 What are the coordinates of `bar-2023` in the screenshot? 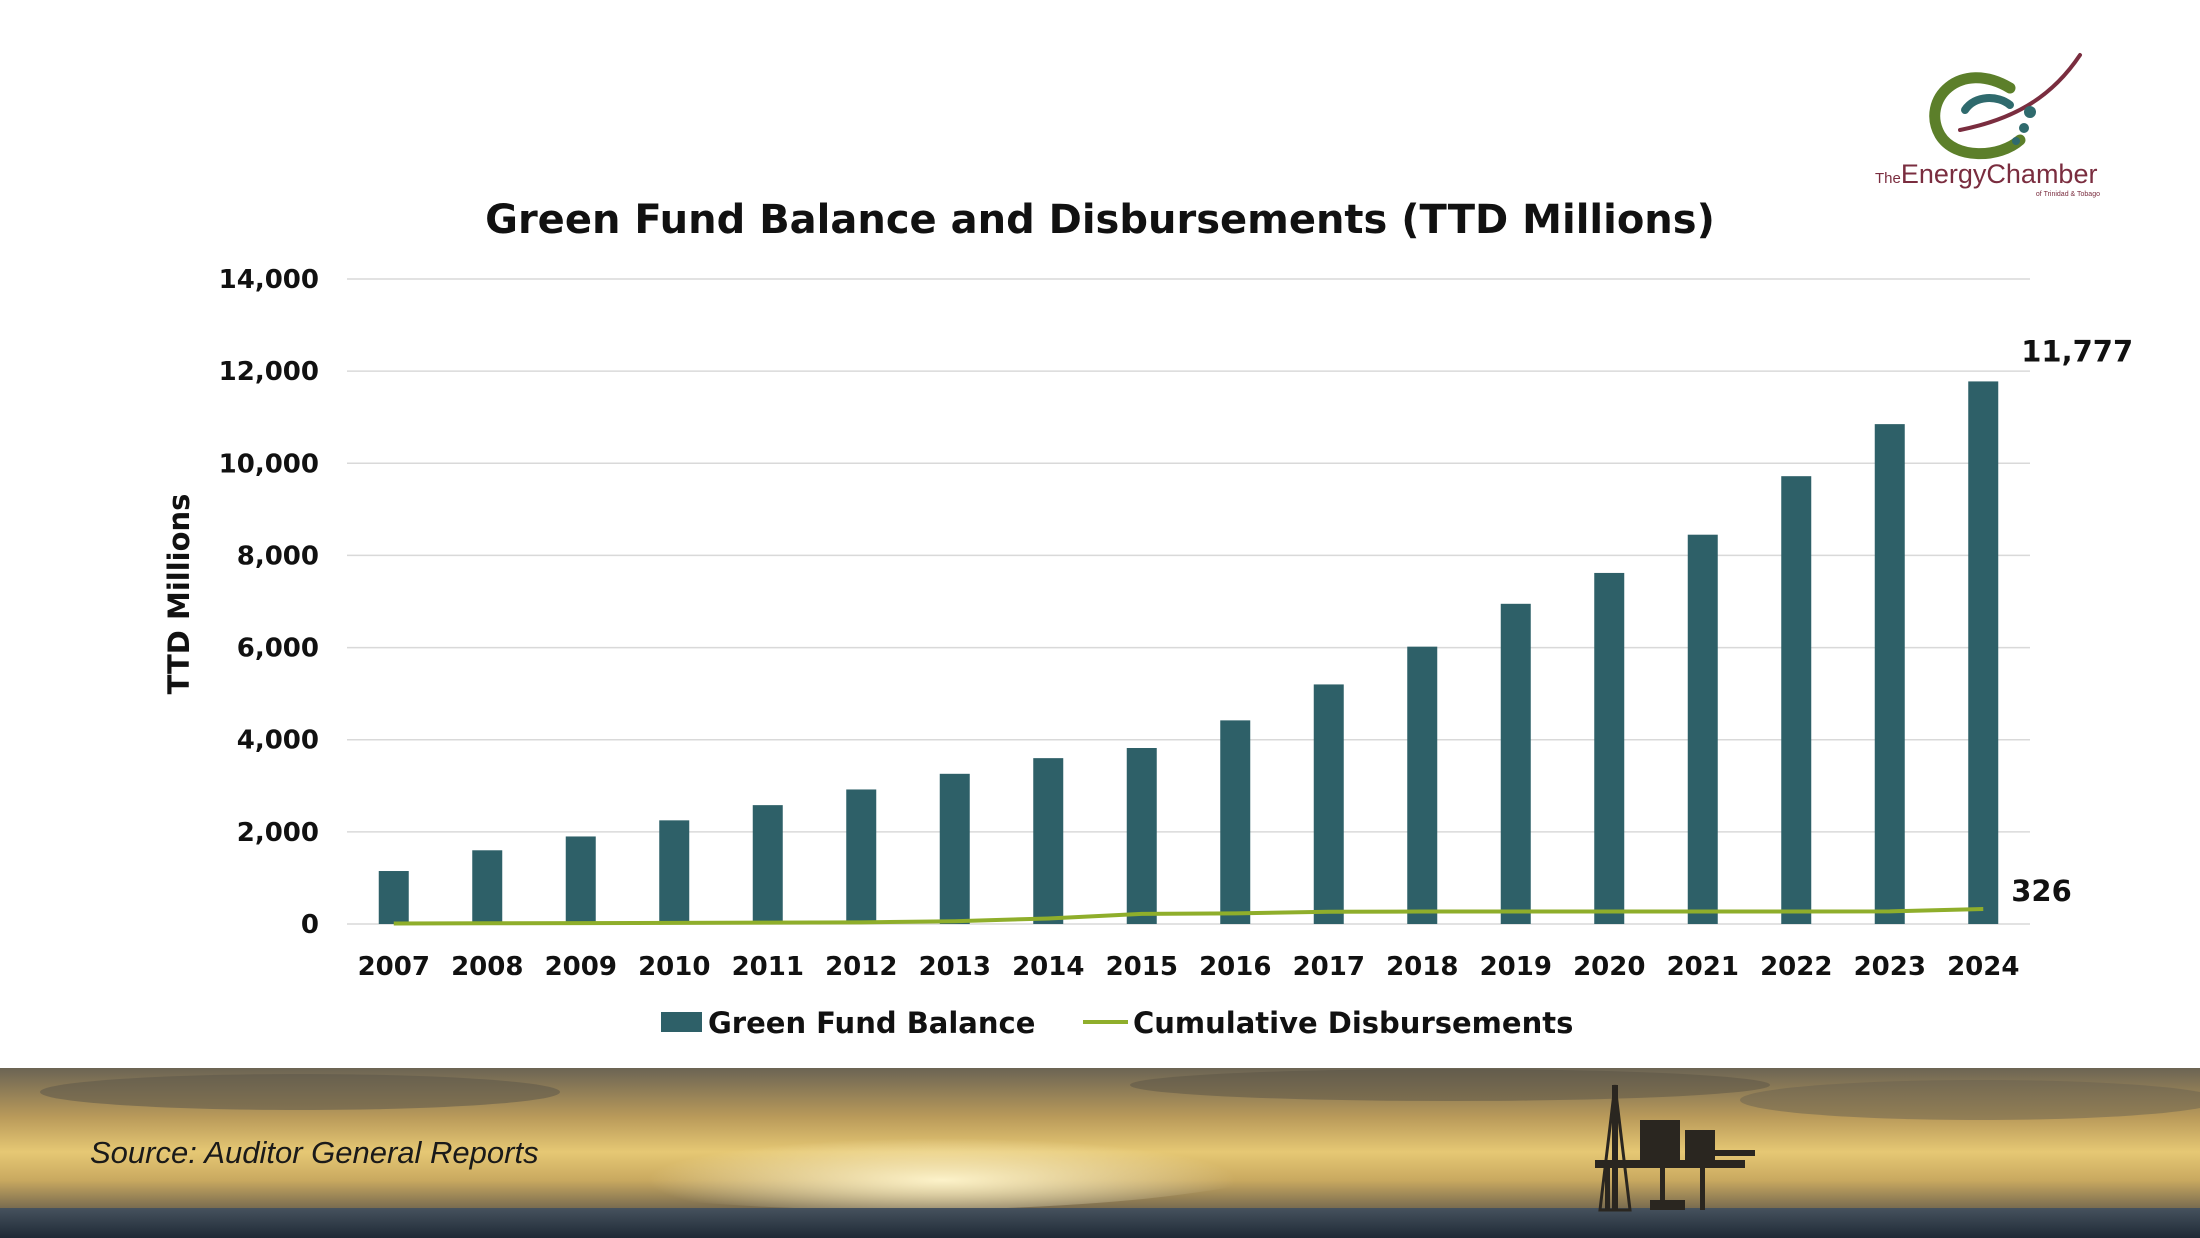 It's located at (1889, 674).